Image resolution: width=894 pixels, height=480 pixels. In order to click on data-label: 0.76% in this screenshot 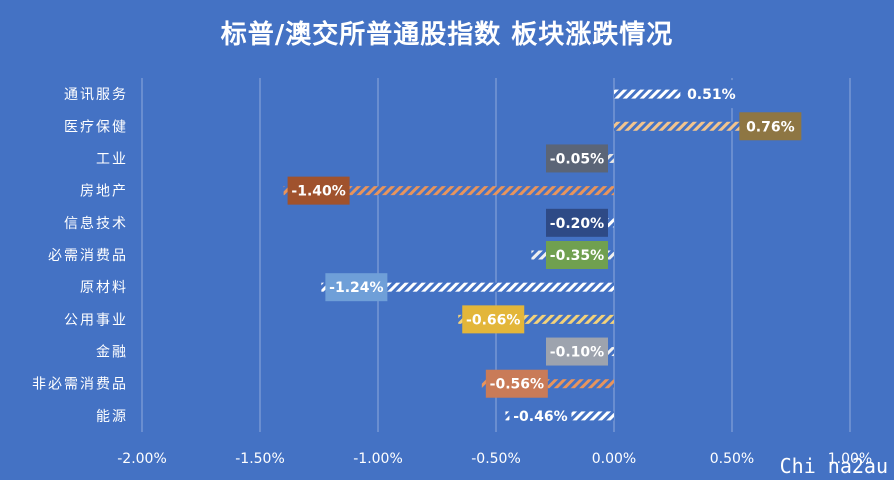, I will do `click(770, 127)`.